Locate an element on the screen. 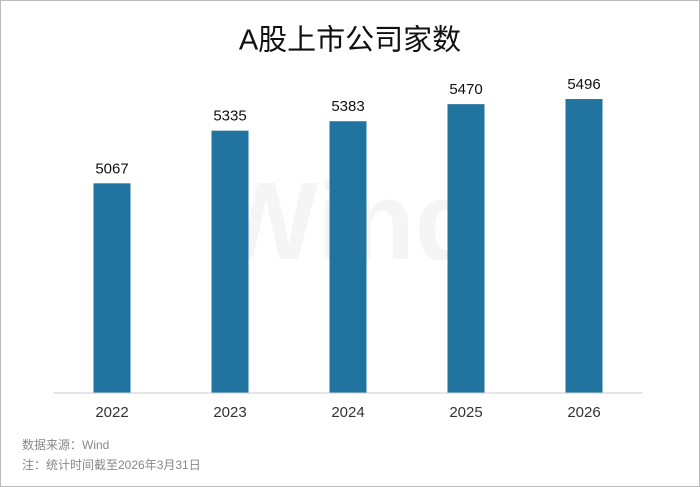  value-label: 5067 is located at coordinates (111, 168).